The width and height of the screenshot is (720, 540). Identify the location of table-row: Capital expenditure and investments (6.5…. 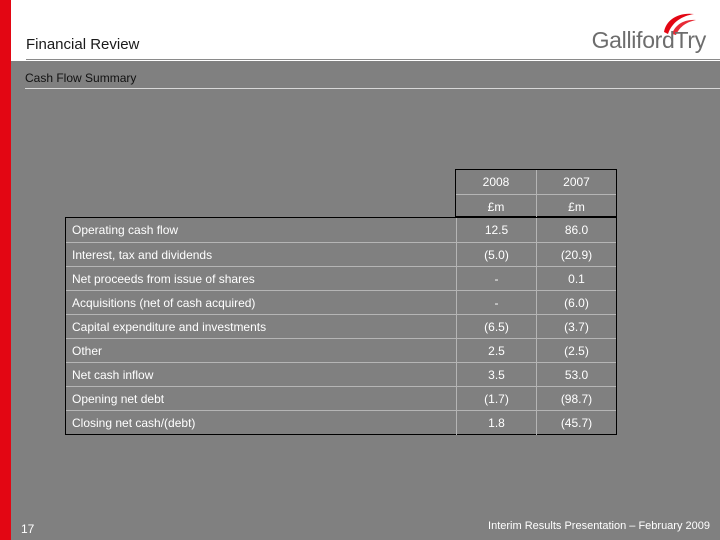
(341, 326).